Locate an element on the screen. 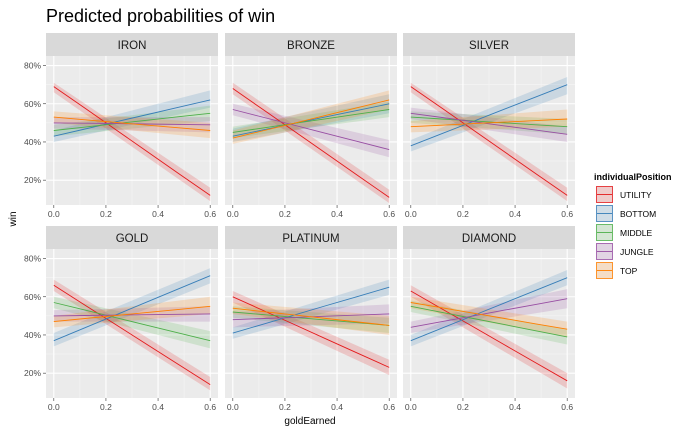 This screenshot has width=700, height=432. legend-item-middle: MIDDLE is located at coordinates (624, 232).